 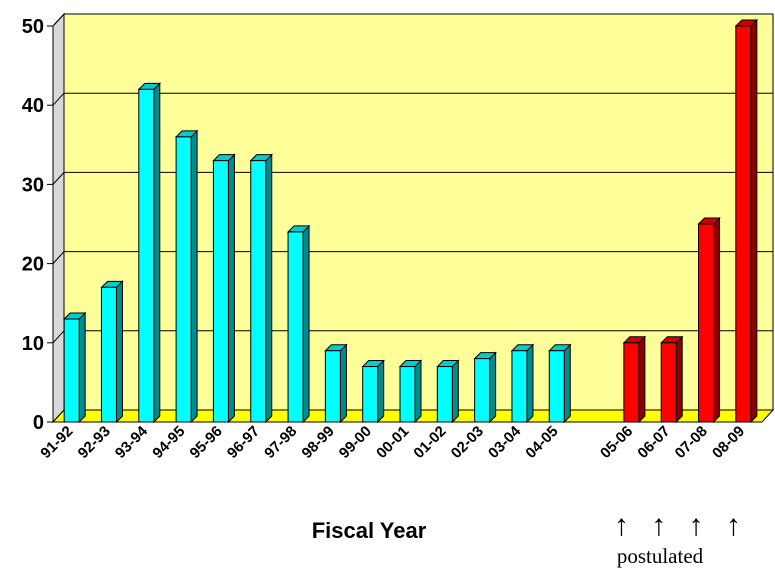 I want to click on y-tick-label: 20, so click(x=33, y=265).